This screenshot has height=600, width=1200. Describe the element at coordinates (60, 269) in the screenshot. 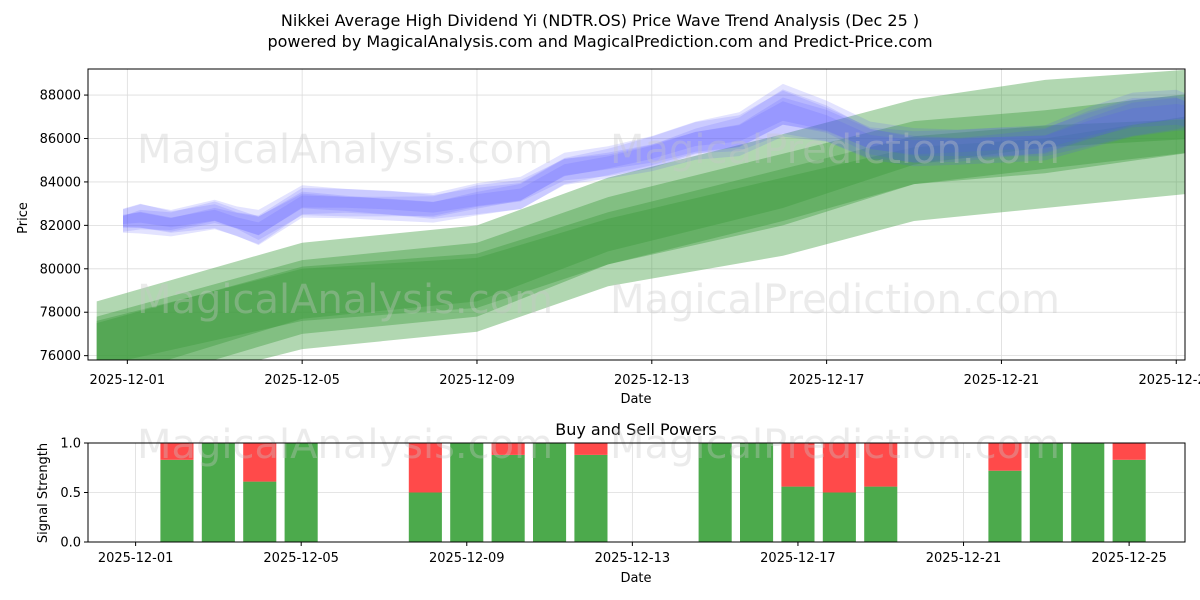

I see `price-ytick-label-2: 80000` at that location.